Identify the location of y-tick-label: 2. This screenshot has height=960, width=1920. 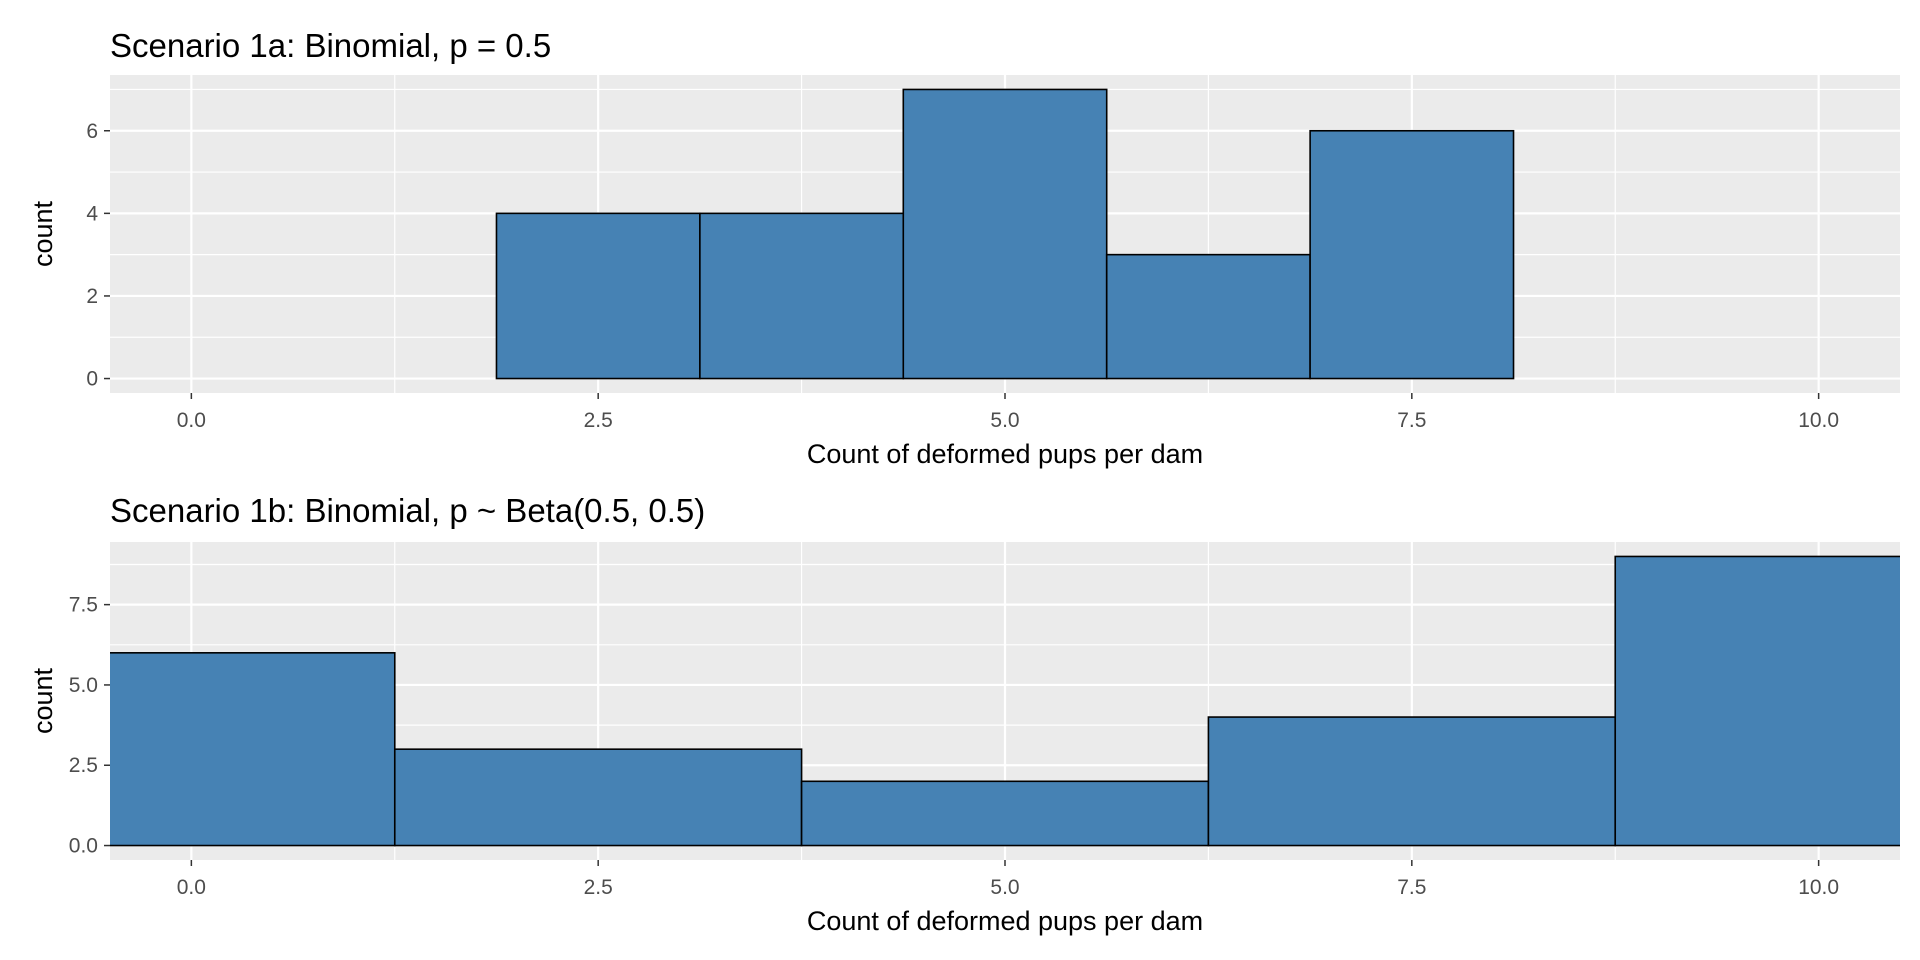
(92, 296).